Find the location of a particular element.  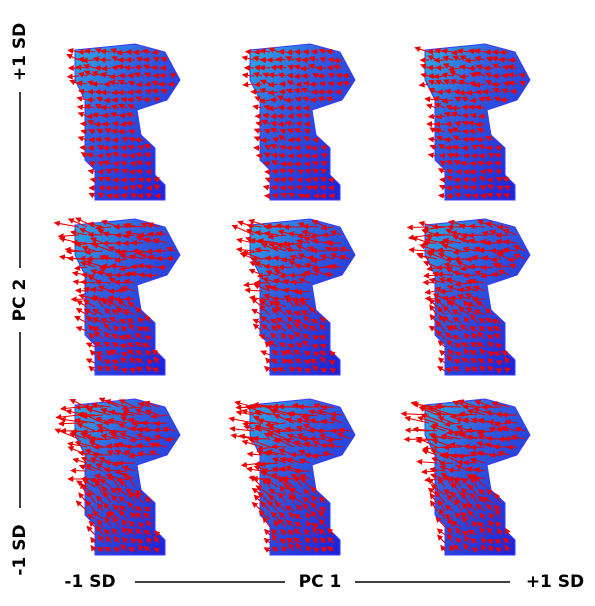

x-left-label: -1 SD is located at coordinates (89, 582).